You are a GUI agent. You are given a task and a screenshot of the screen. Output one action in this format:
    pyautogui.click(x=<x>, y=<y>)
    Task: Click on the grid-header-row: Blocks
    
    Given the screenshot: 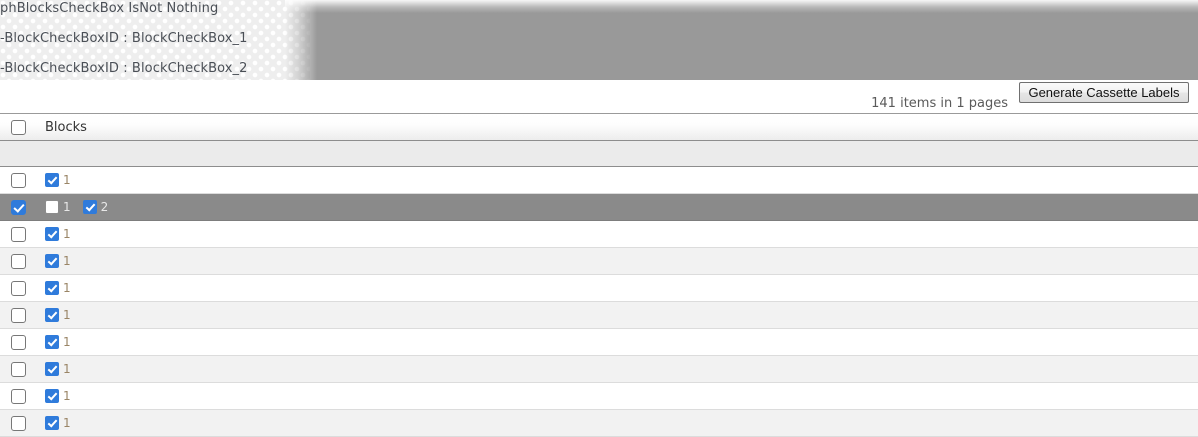 What is the action you would take?
    pyautogui.click(x=599, y=127)
    